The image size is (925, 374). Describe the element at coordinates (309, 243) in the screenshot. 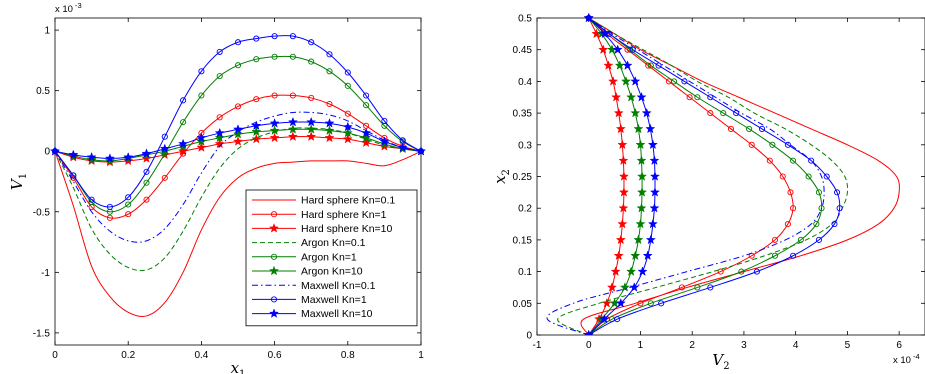

I see `left-legend-entry-ar01: Argon Kn=0.1` at that location.